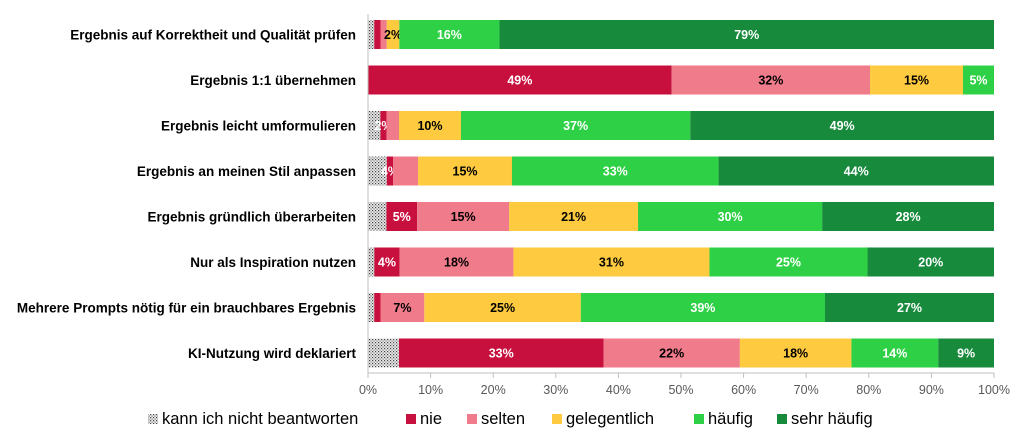  I want to click on x-tick-label: 80%, so click(868, 390).